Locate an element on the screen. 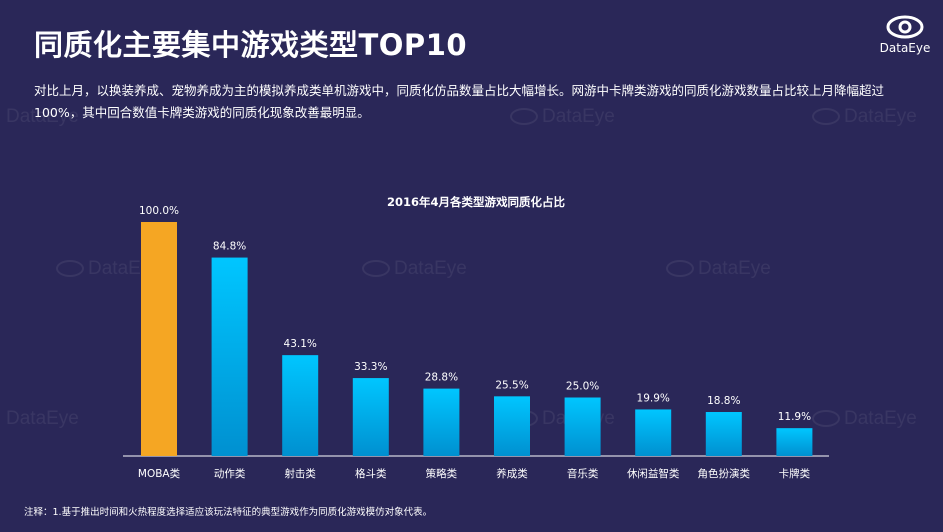 Image resolution: width=943 pixels, height=532 pixels. category-tick-label: 养成类 is located at coordinates (512, 473).